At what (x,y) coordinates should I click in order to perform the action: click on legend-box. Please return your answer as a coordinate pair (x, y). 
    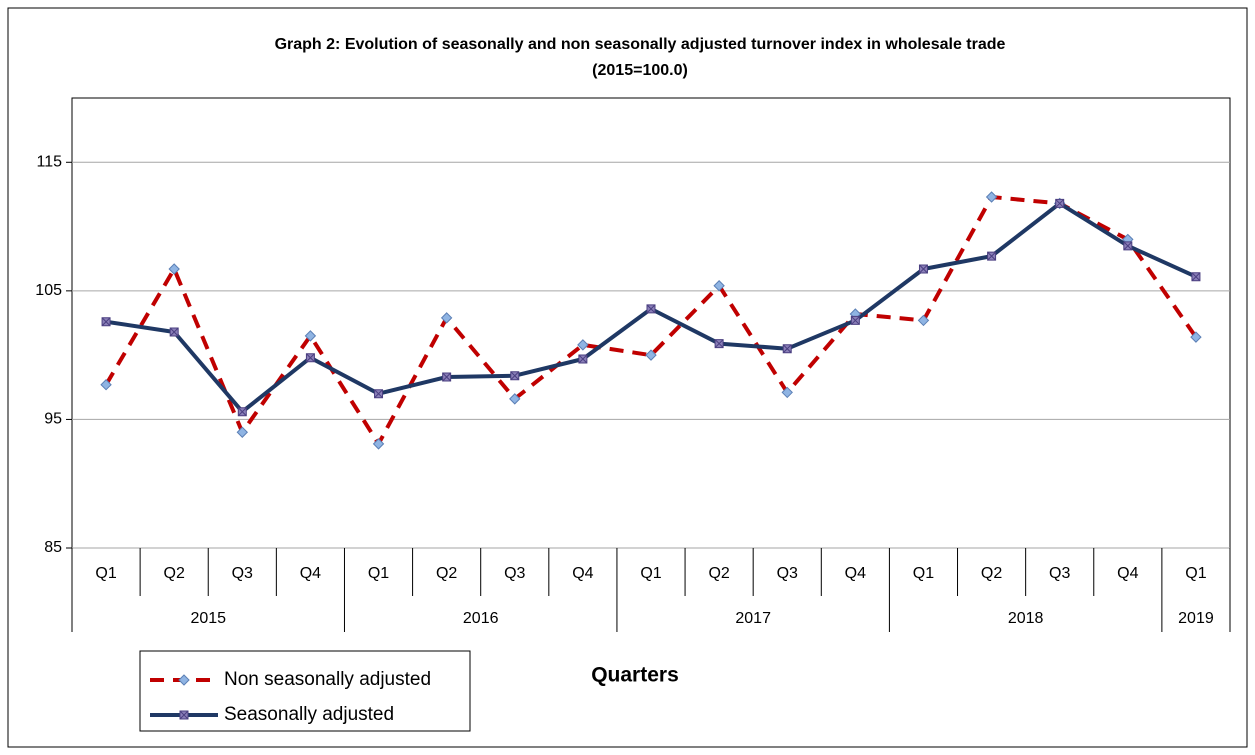
    Looking at the image, I should click on (305, 691).